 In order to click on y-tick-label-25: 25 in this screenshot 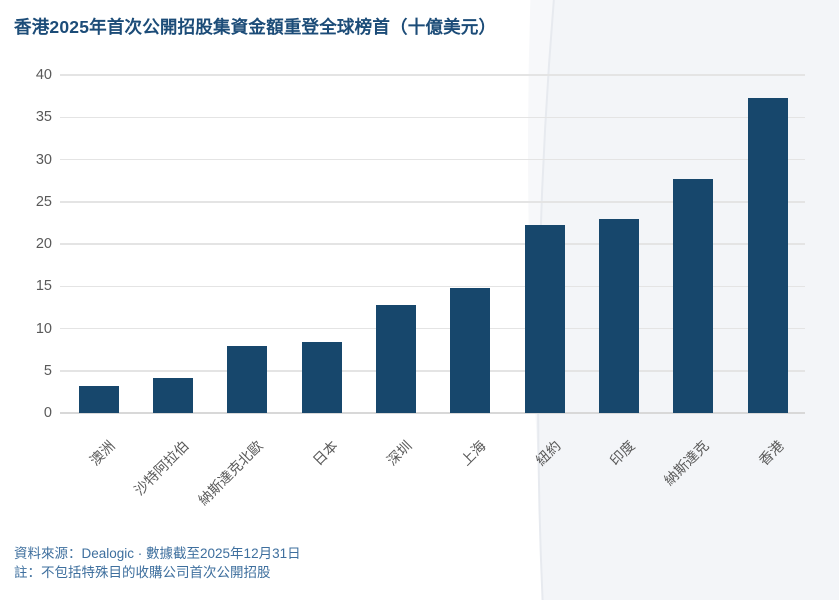, I will do `click(43, 201)`.